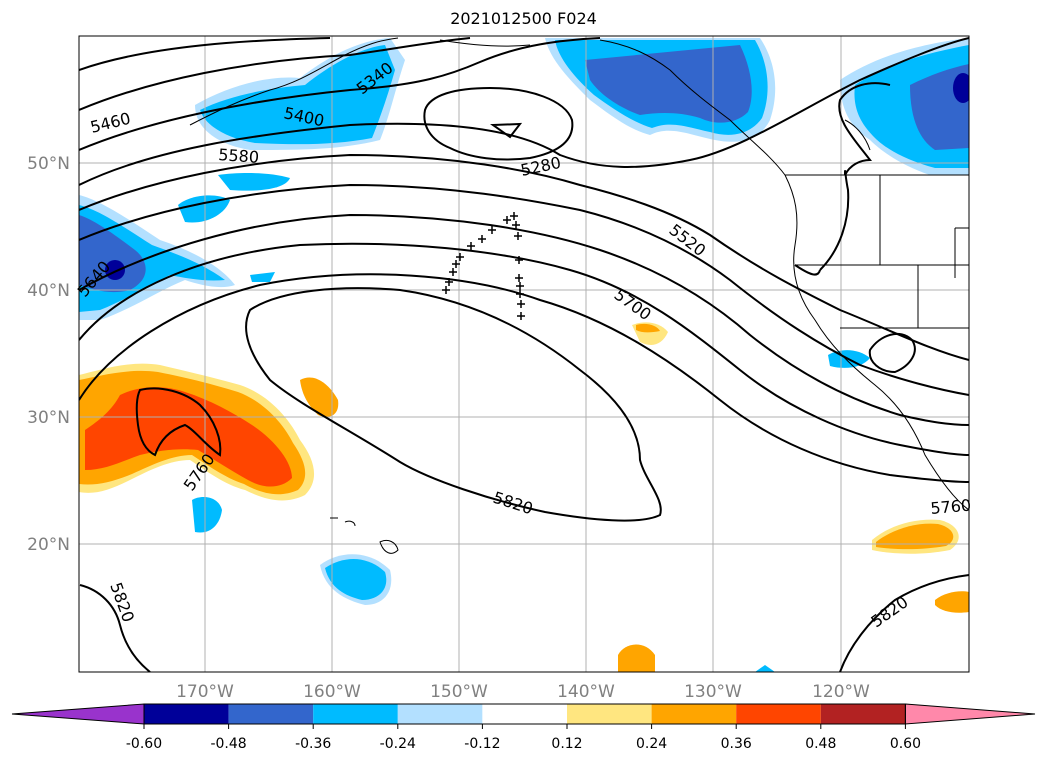 This screenshot has width=1047, height=763. I want to click on colorbar-tick-label: 0.12, so click(566, 744).